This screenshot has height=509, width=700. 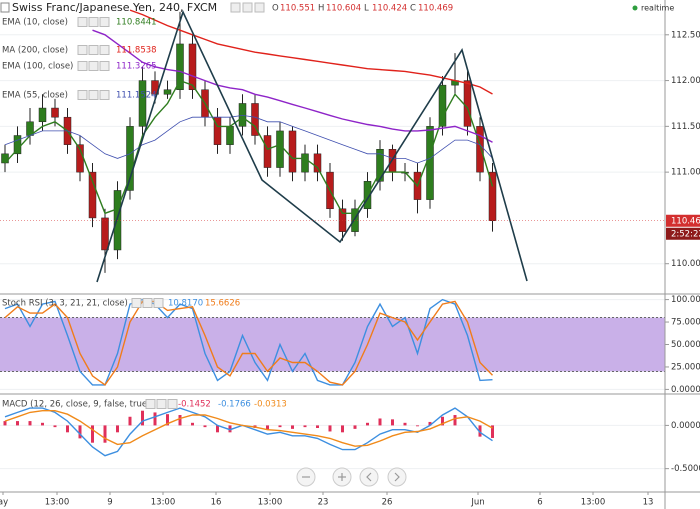 What do you see at coordinates (657, 8) in the screenshot?
I see `status: realtime` at bounding box center [657, 8].